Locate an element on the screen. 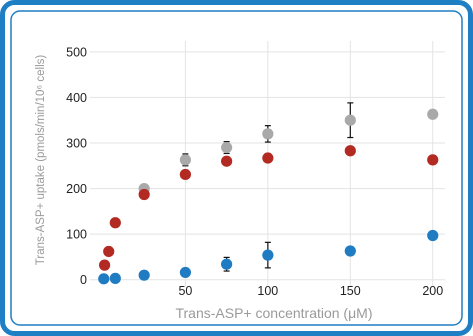 The width and height of the screenshot is (473, 336). y-axis-title: Trans-ASP+ uptake (pmols/min/10⁶ cells) is located at coordinates (41, 160).